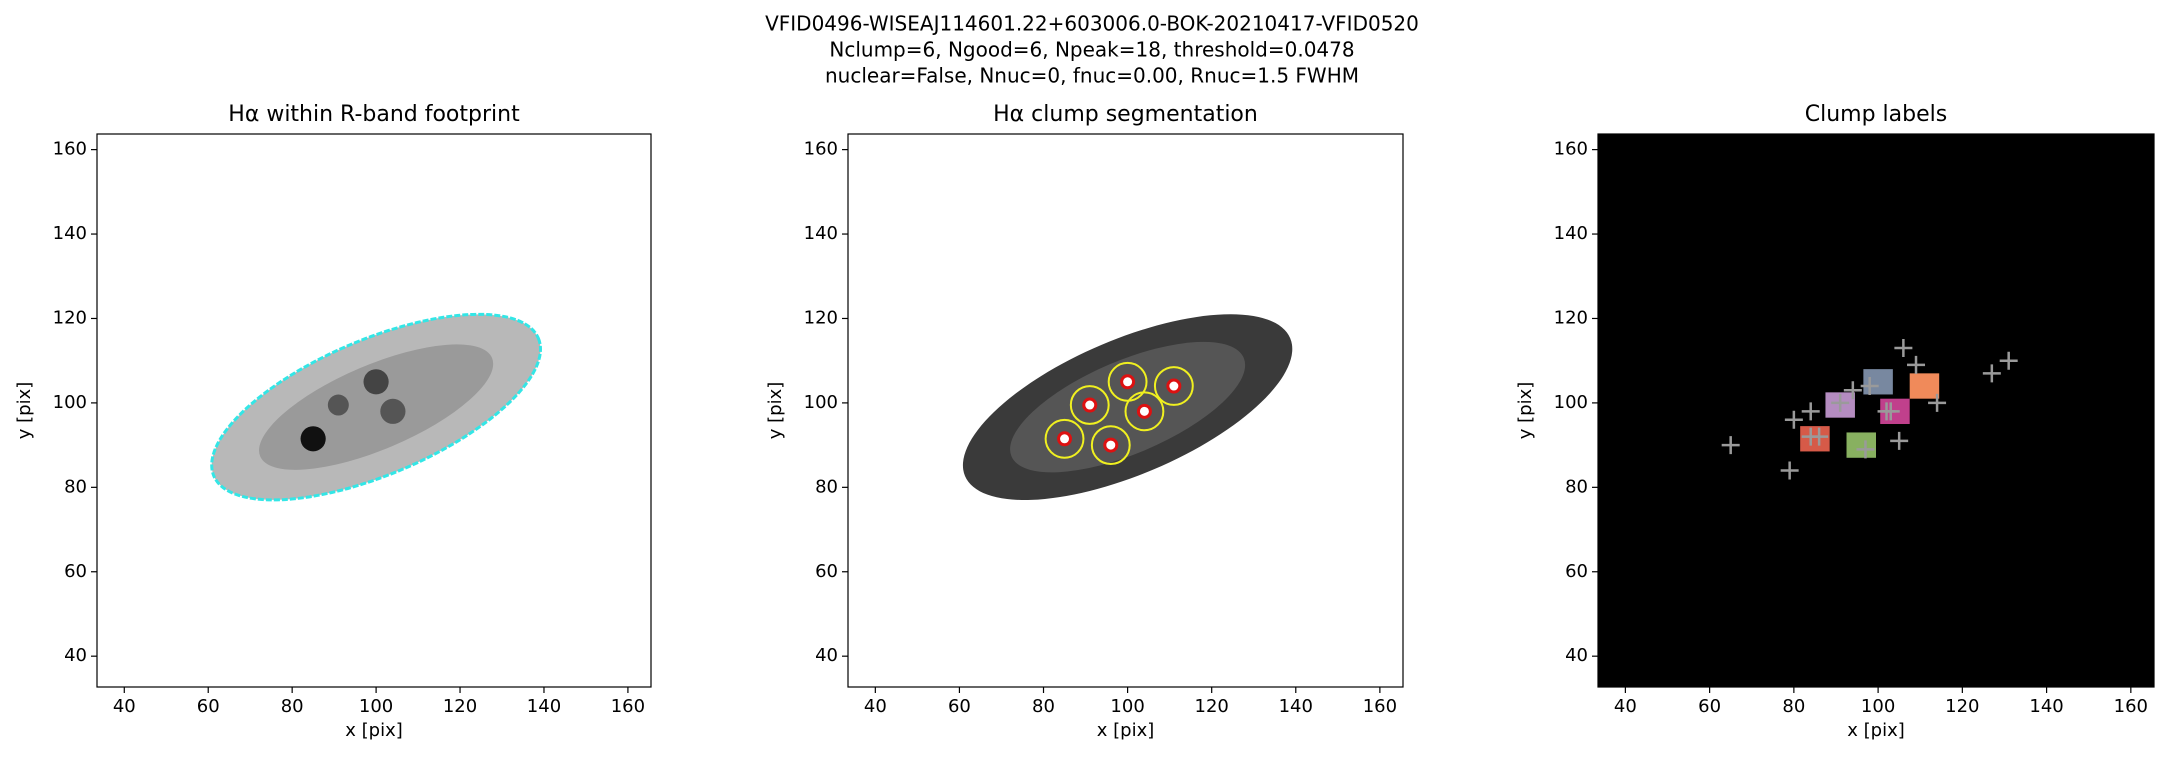  What do you see at coordinates (1876, 114) in the screenshot?
I see `panel-title: Clump labels` at bounding box center [1876, 114].